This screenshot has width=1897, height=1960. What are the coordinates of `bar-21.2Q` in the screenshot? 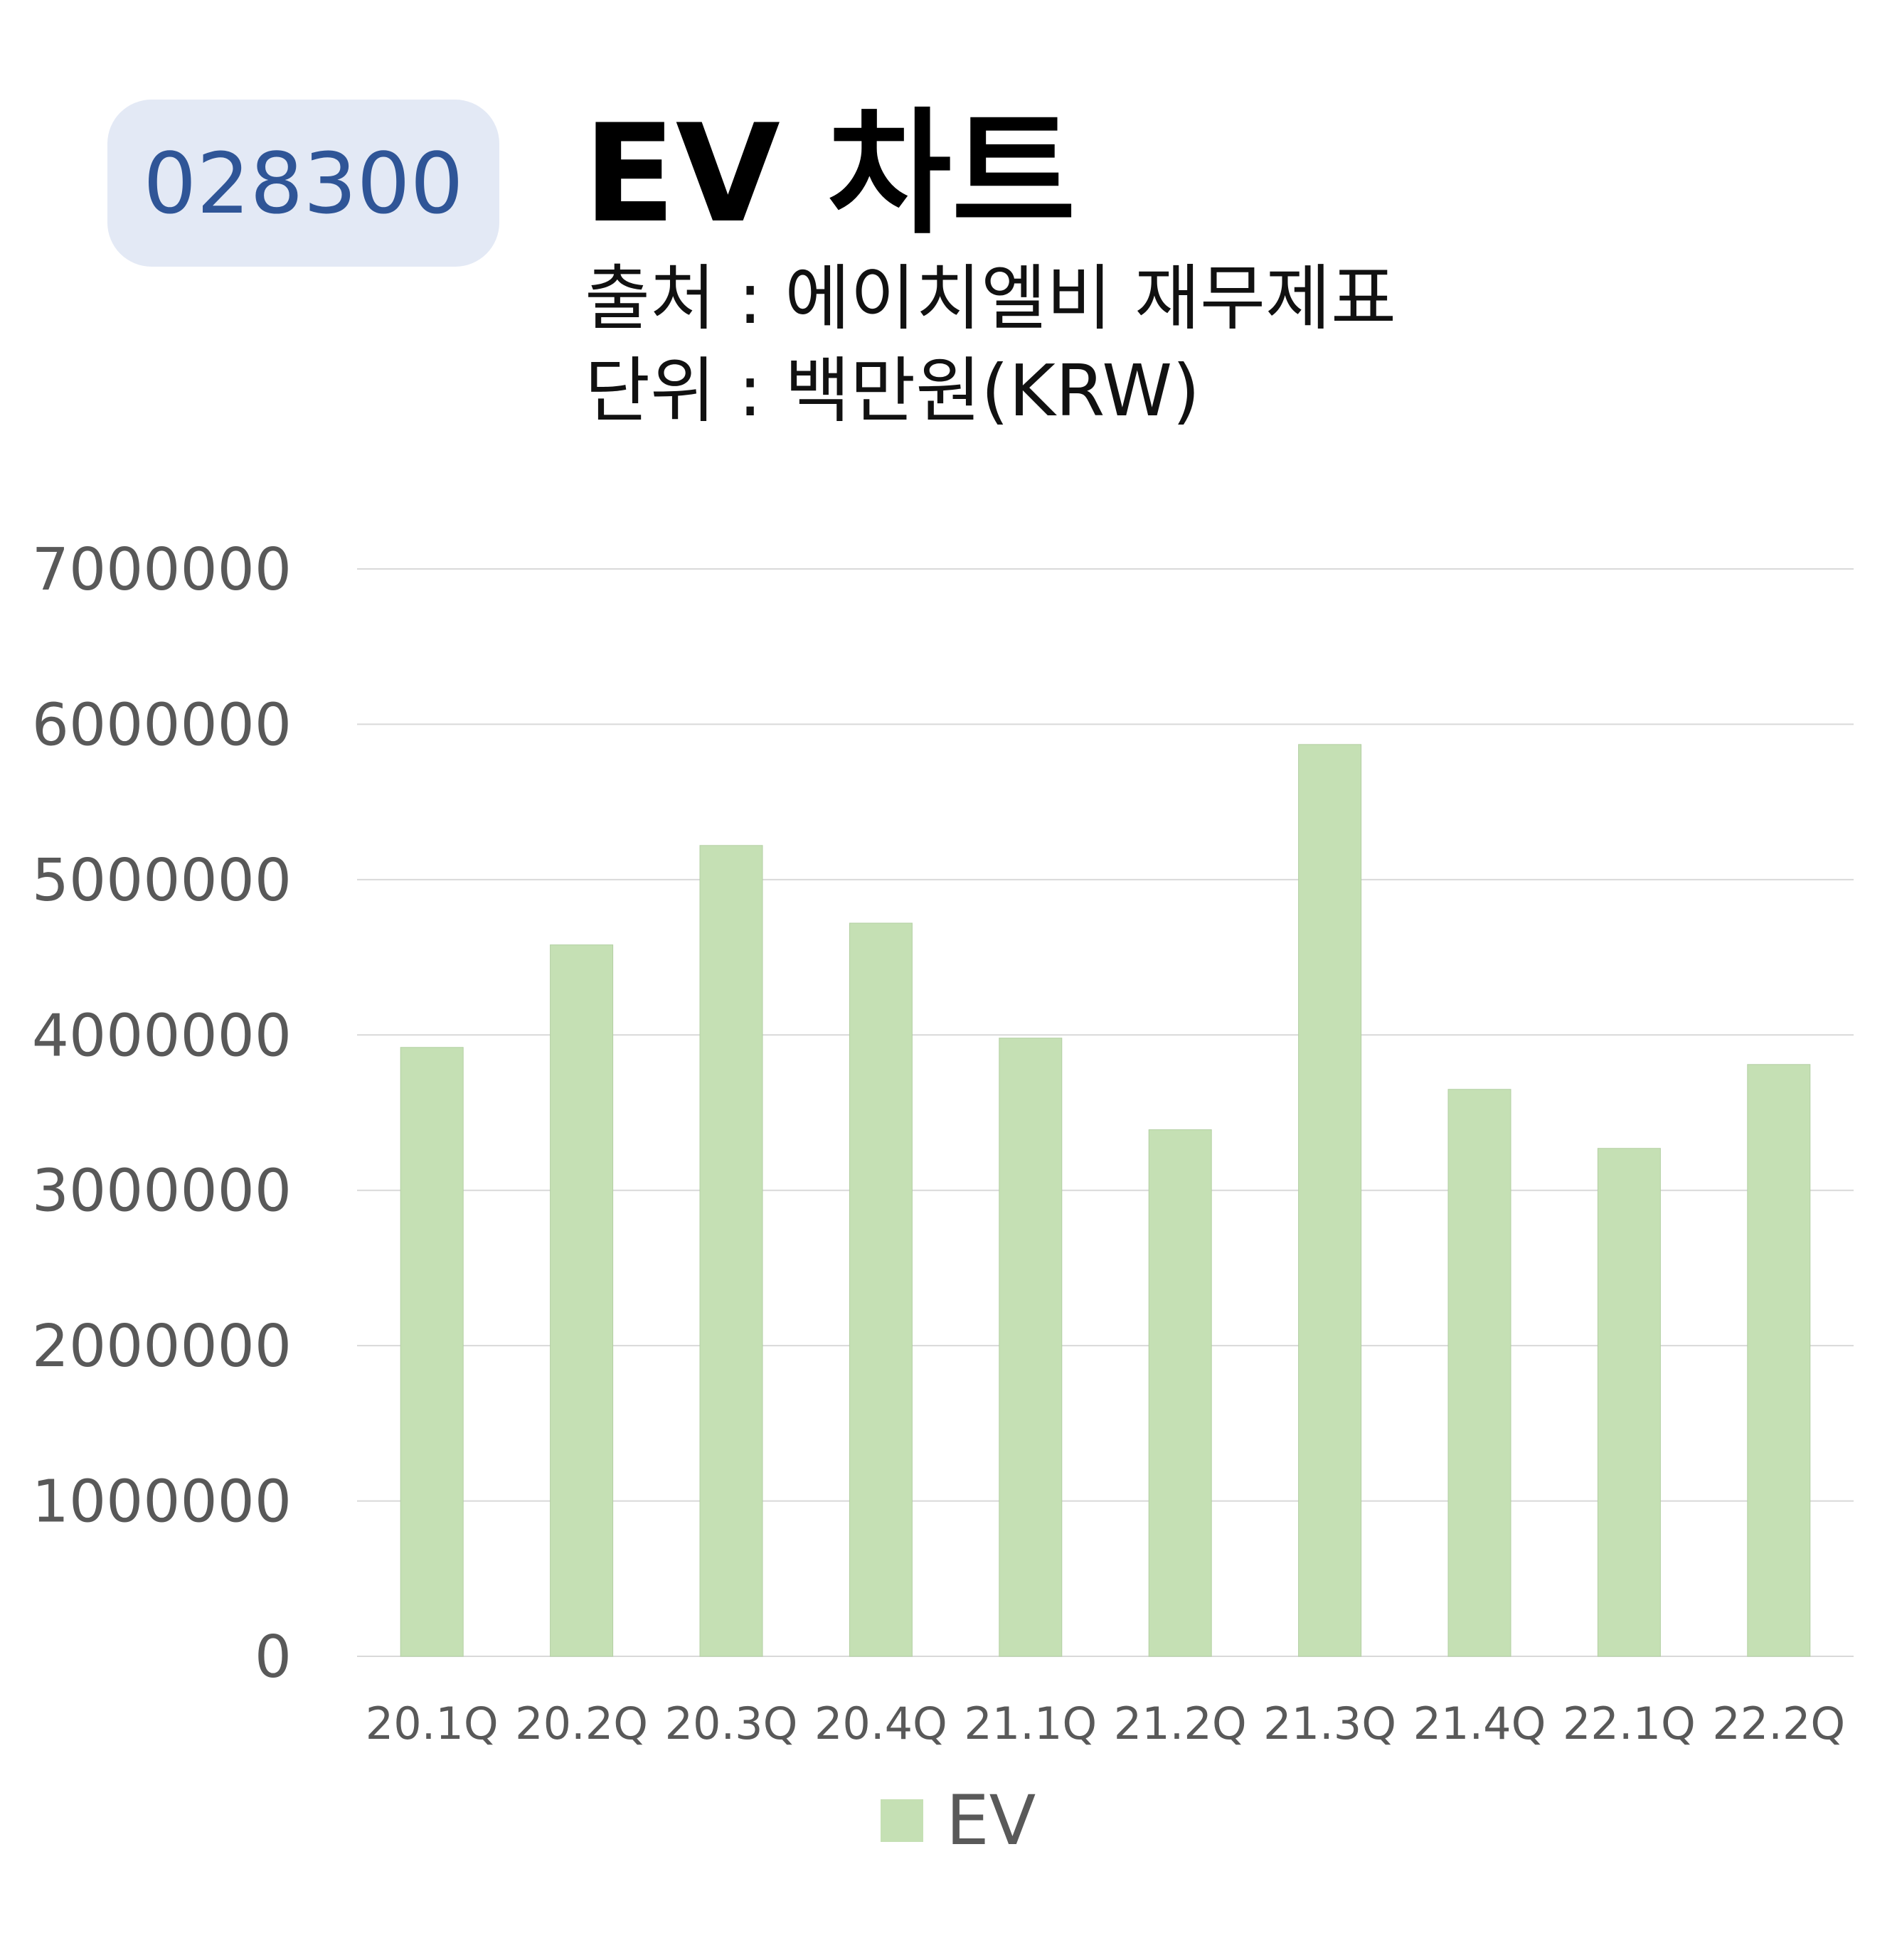 It's located at (1180, 1393).